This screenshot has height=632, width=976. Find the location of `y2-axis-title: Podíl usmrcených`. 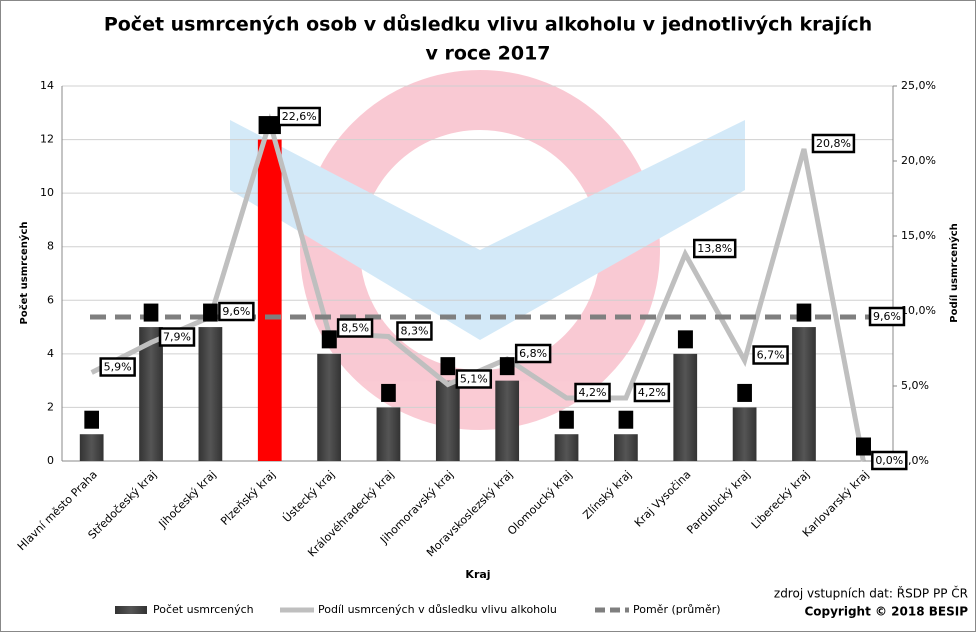

y2-axis-title: Podíl usmrcených is located at coordinates (954, 273).